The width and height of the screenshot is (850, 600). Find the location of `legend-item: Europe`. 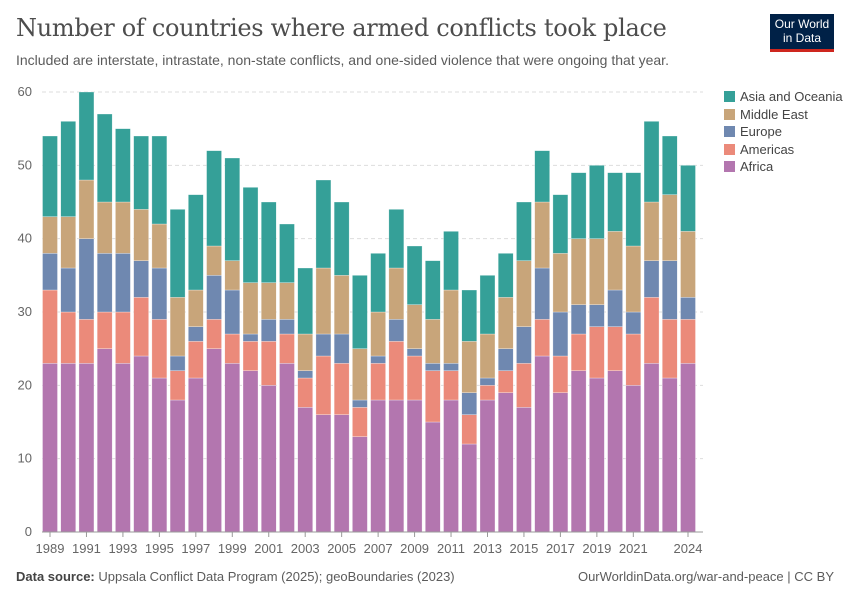

legend-item: Europe is located at coordinates (753, 131).